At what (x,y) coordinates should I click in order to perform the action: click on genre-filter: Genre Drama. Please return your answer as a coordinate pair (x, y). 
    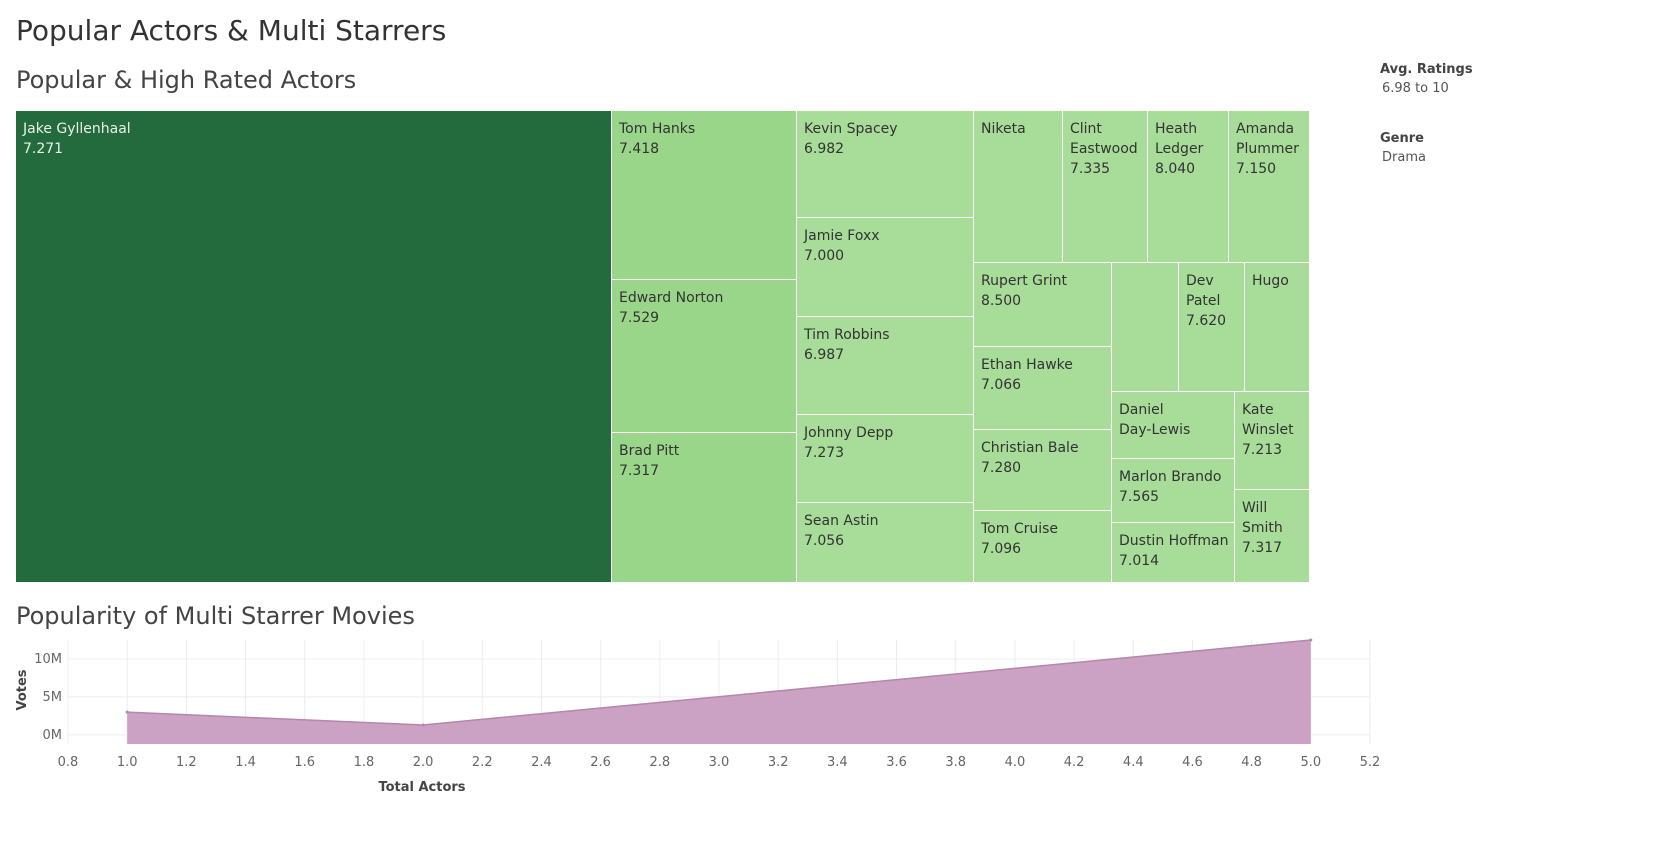
    Looking at the image, I should click on (1403, 148).